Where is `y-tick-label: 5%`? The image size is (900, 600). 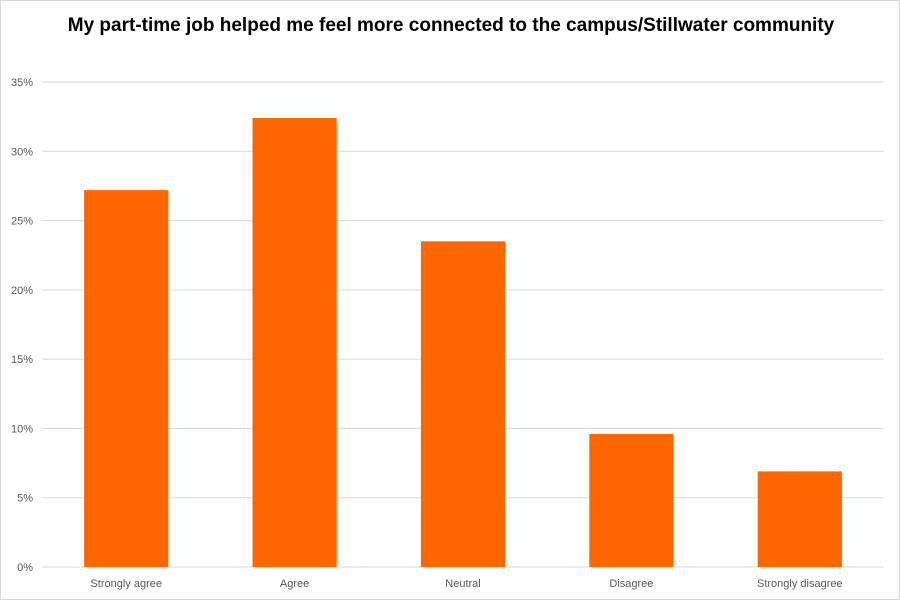 y-tick-label: 5% is located at coordinates (25, 499).